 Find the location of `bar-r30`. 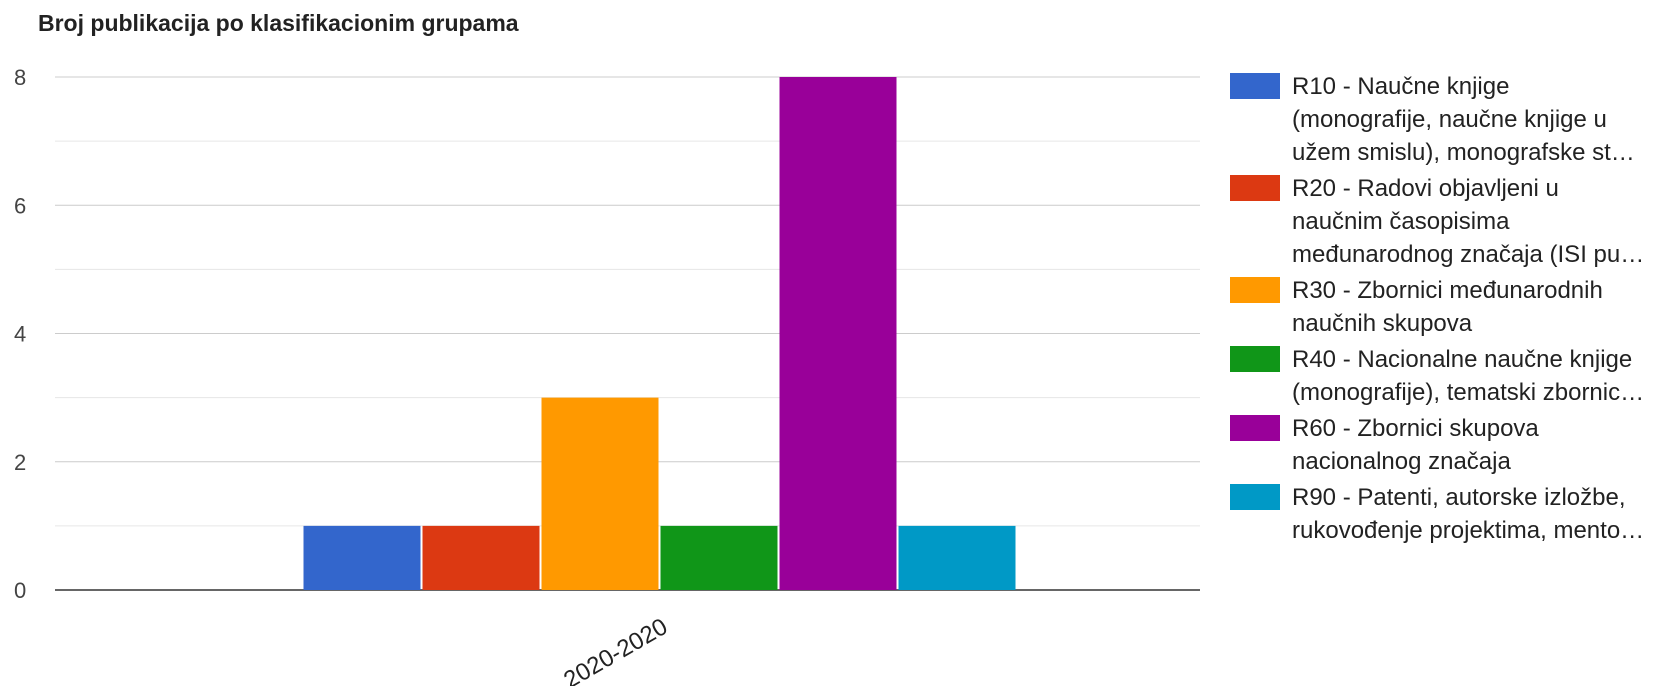

bar-r30 is located at coordinates (600, 493).